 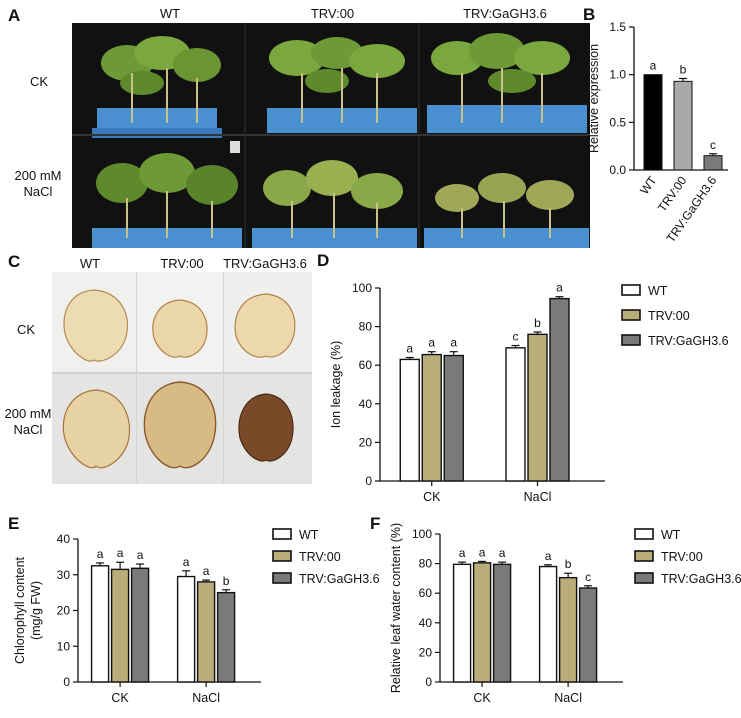 What do you see at coordinates (506, 210) in the screenshot?
I see `photo-nacl-gh36` at bounding box center [506, 210].